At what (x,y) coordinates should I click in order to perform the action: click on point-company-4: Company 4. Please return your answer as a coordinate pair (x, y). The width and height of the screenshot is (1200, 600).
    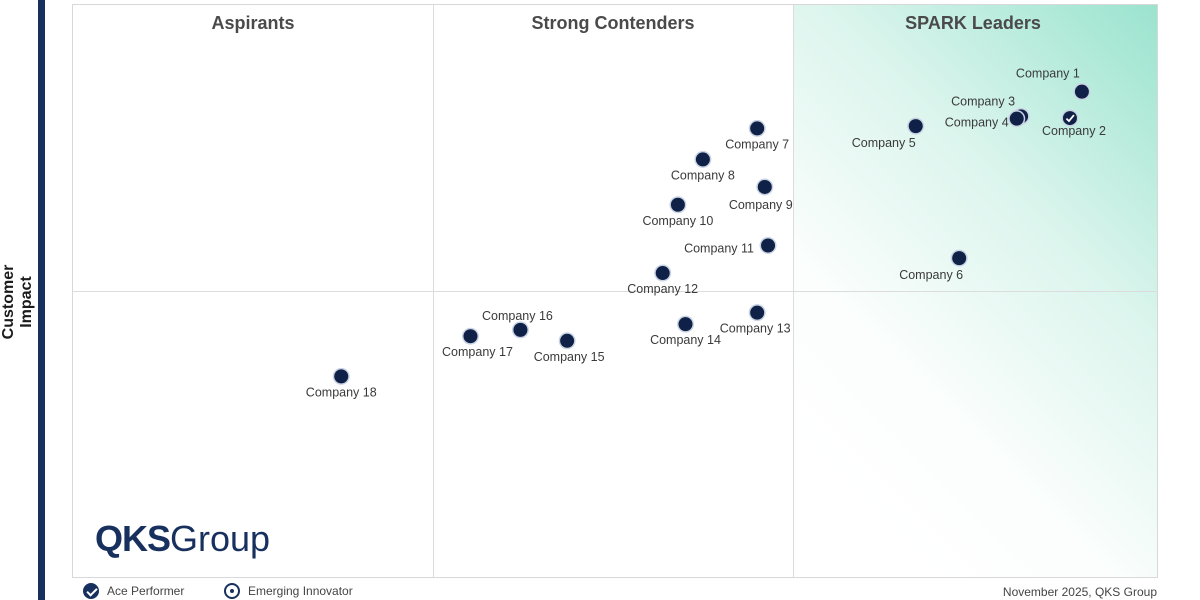
    Looking at the image, I should click on (985, 120).